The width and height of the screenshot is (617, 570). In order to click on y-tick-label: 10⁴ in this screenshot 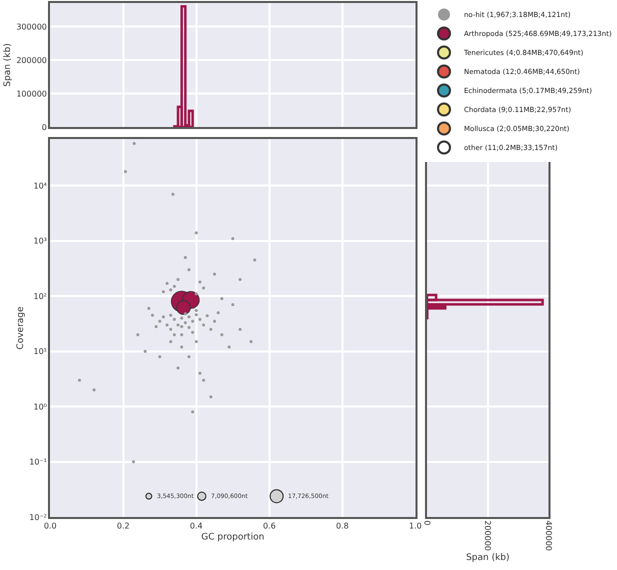, I will do `click(40, 185)`.